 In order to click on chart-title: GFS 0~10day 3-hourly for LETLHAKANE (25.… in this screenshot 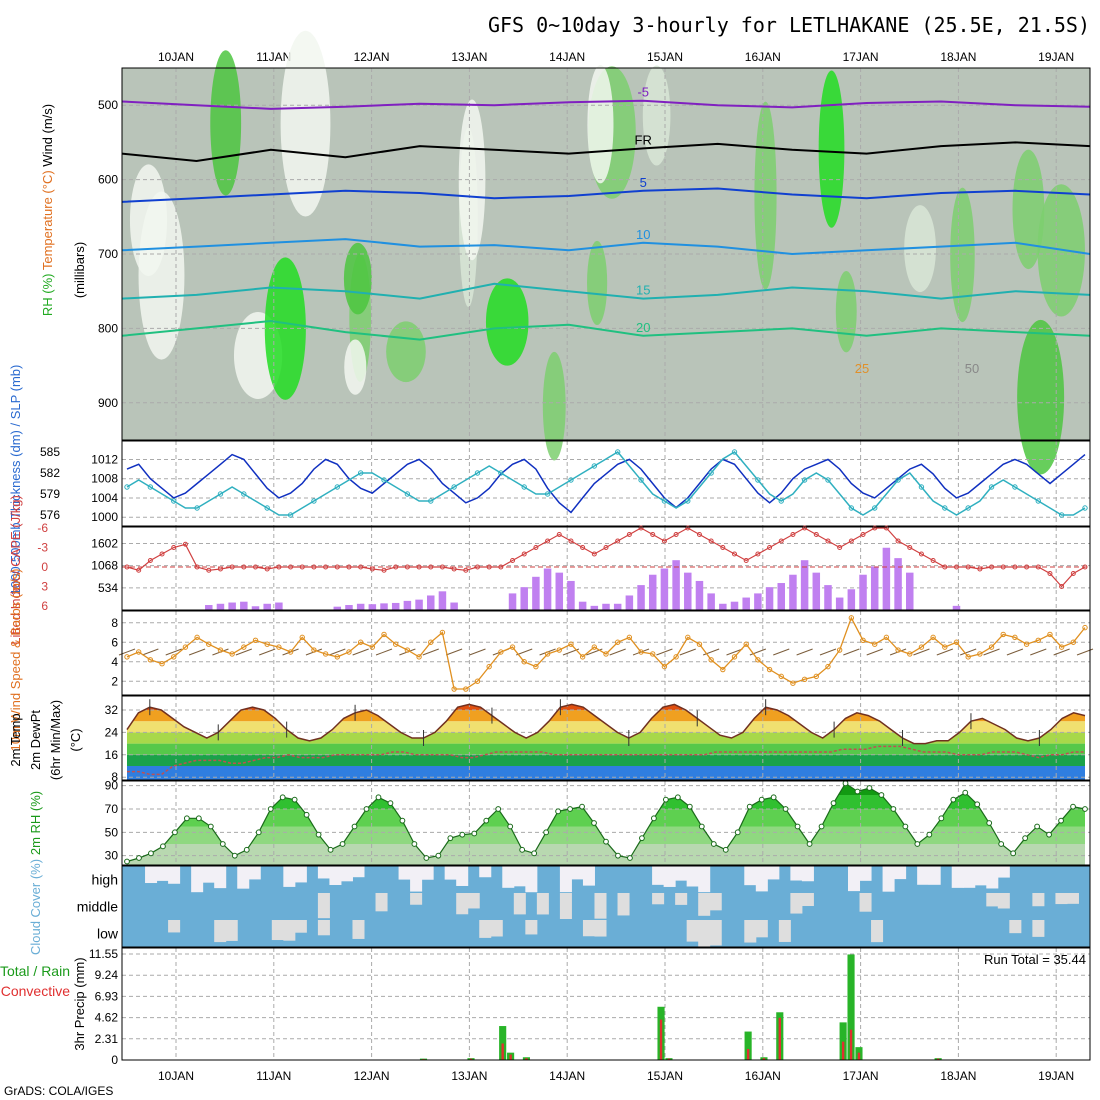, I will do `click(789, 25)`.